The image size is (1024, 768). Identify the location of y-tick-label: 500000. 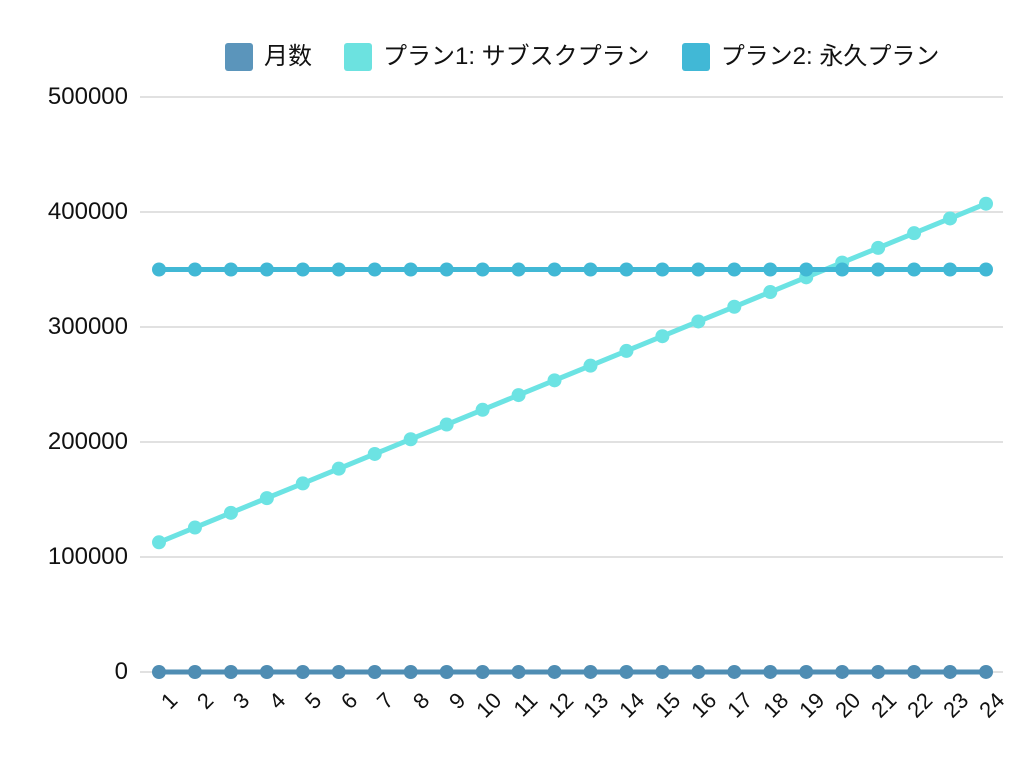
(87, 96).